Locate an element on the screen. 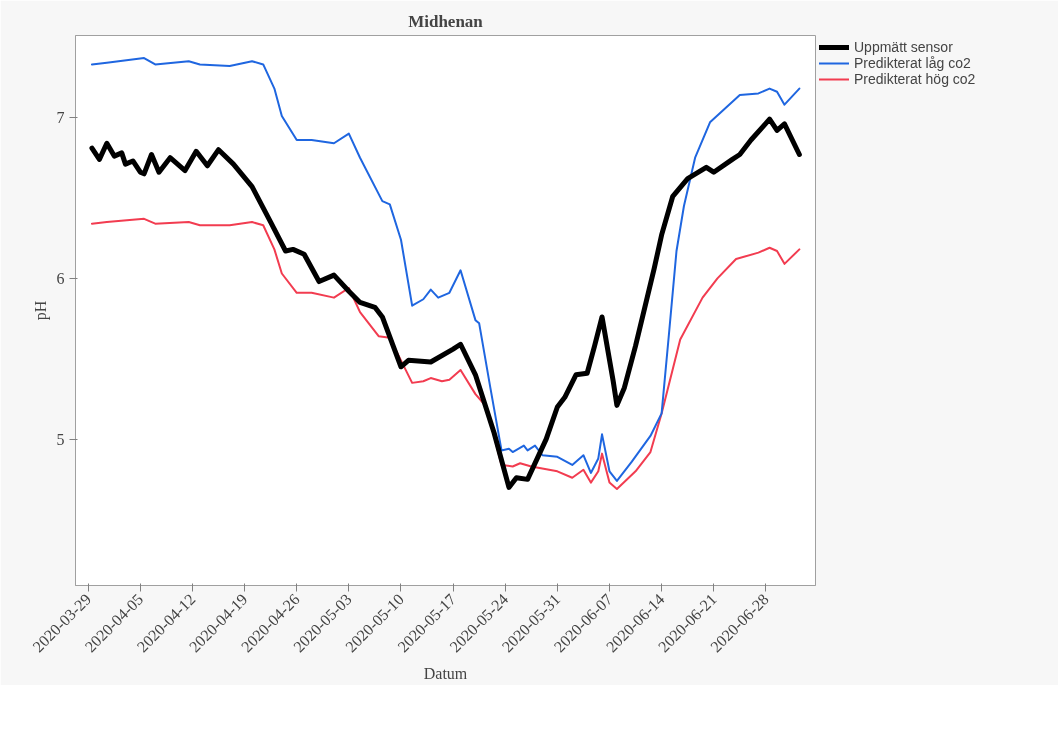  legend-label: Predikterat låg co2 is located at coordinates (912, 63).